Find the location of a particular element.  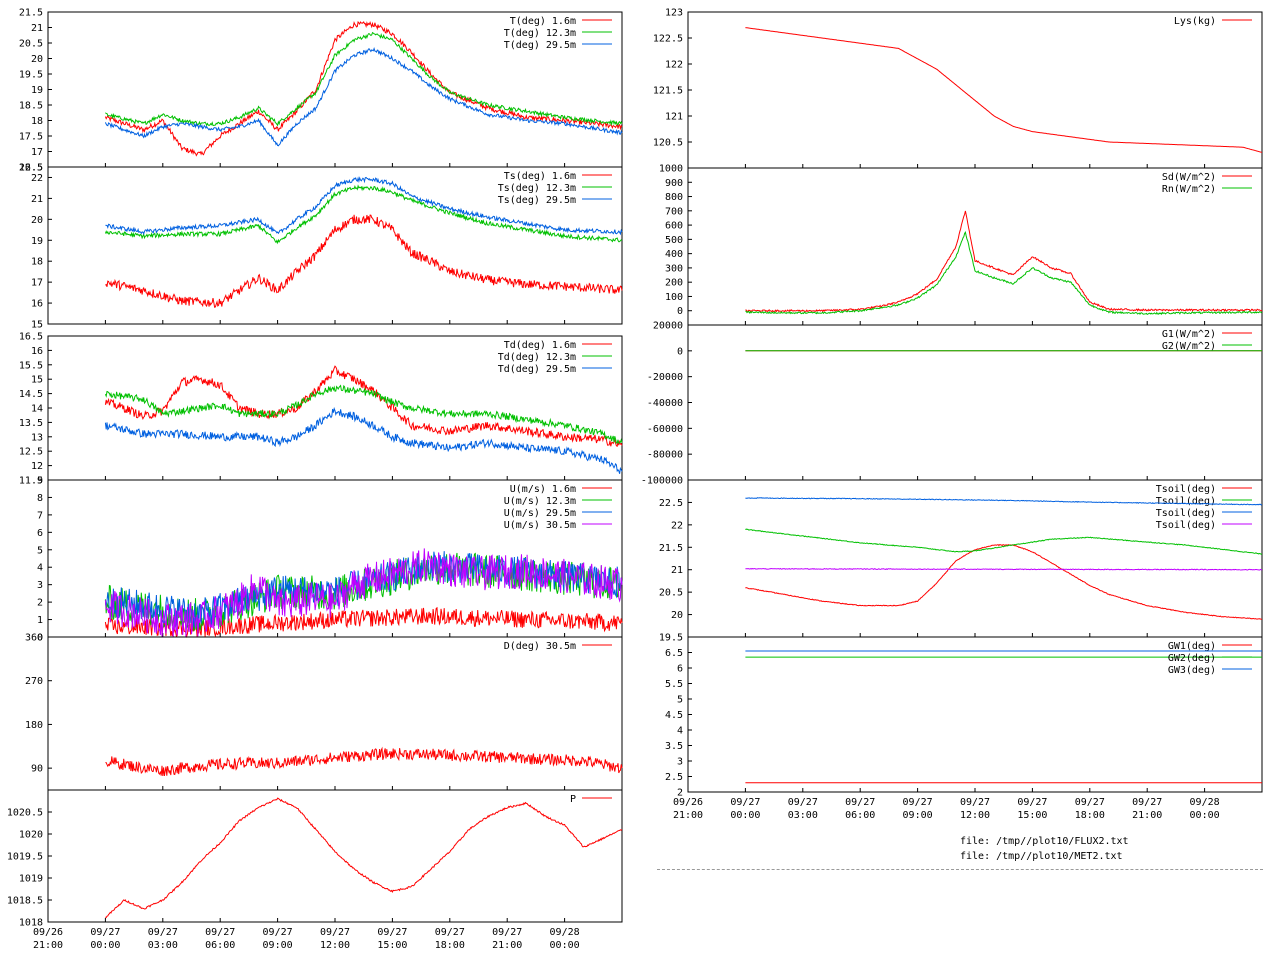

legend-label: U(m/s) 29.5m is located at coordinates (540, 513).